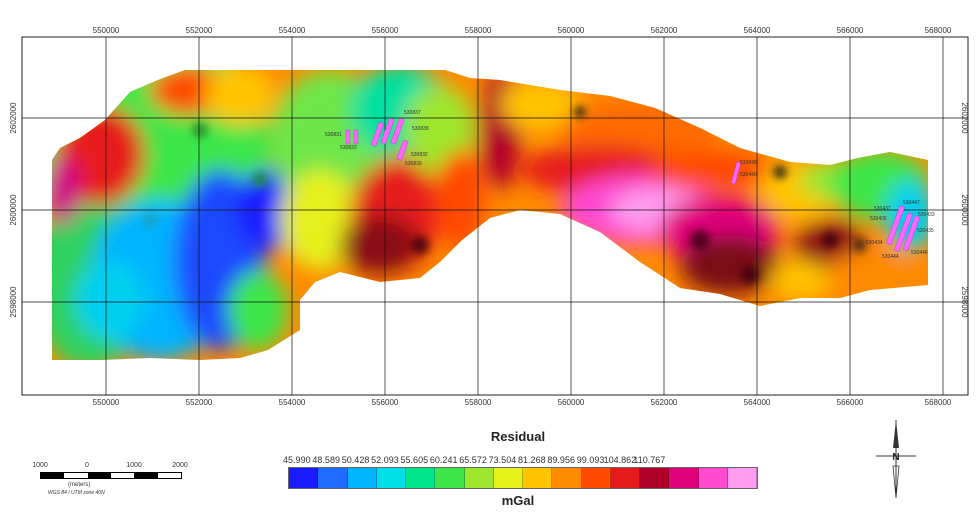  I want to click on site-label: 530837, so click(412, 113).